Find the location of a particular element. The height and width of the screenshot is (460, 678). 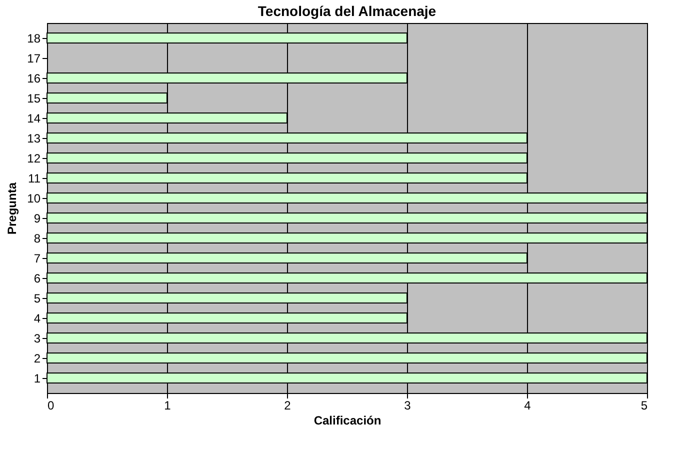

x-tick-label: 1 is located at coordinates (168, 405).